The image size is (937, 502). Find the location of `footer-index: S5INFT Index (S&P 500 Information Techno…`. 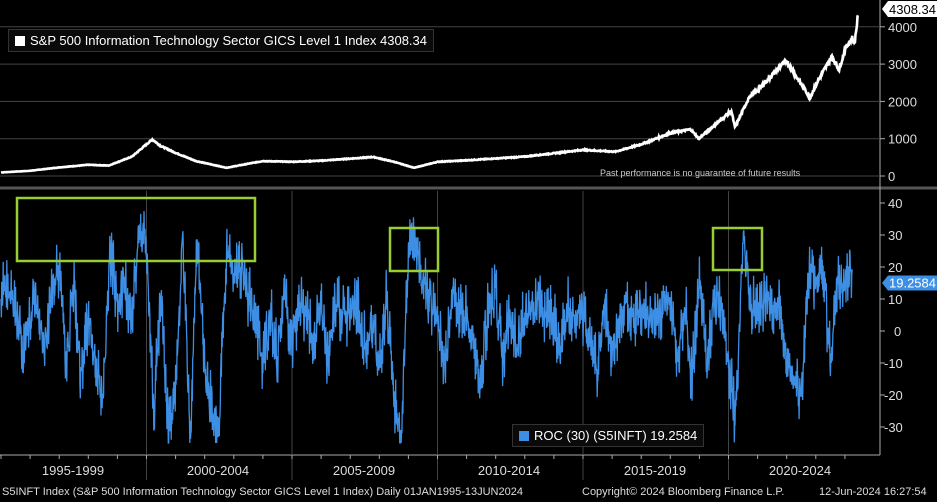

footer-index: S5INFT Index (S&P 500 Information Techno… is located at coordinates (262, 492).